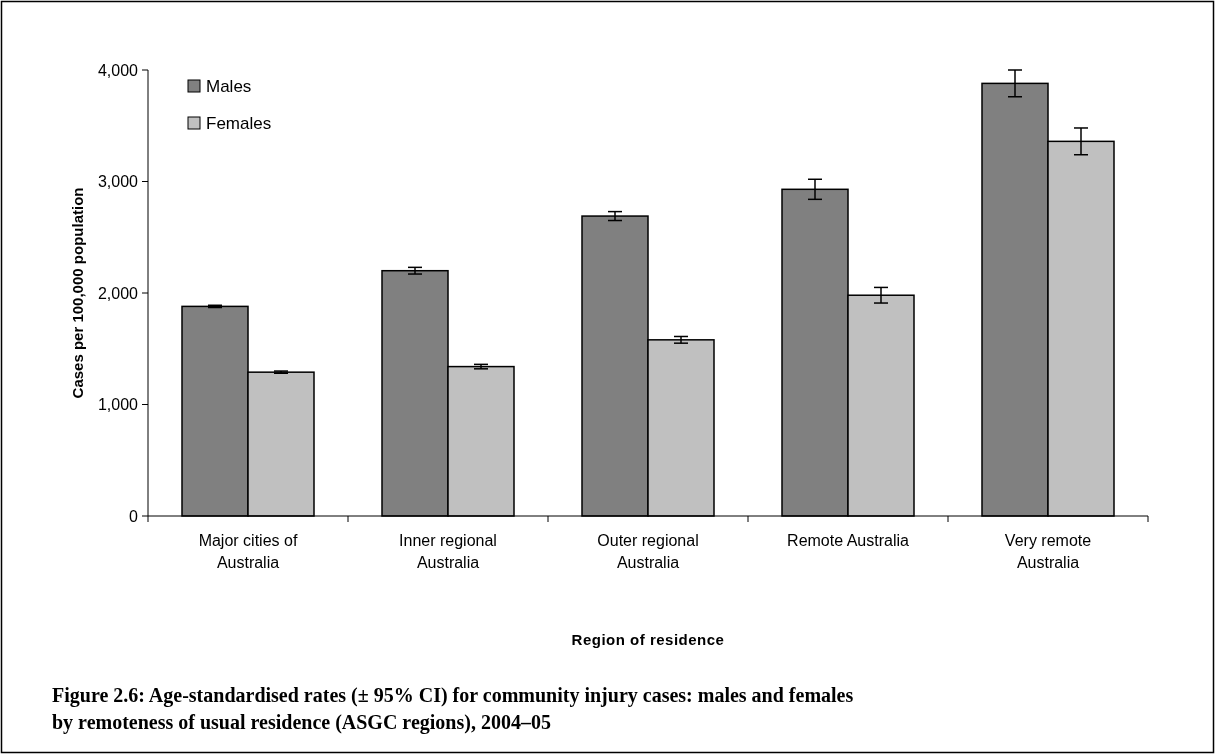  What do you see at coordinates (848, 540) in the screenshot?
I see `x-tick-label: Remote Australia` at bounding box center [848, 540].